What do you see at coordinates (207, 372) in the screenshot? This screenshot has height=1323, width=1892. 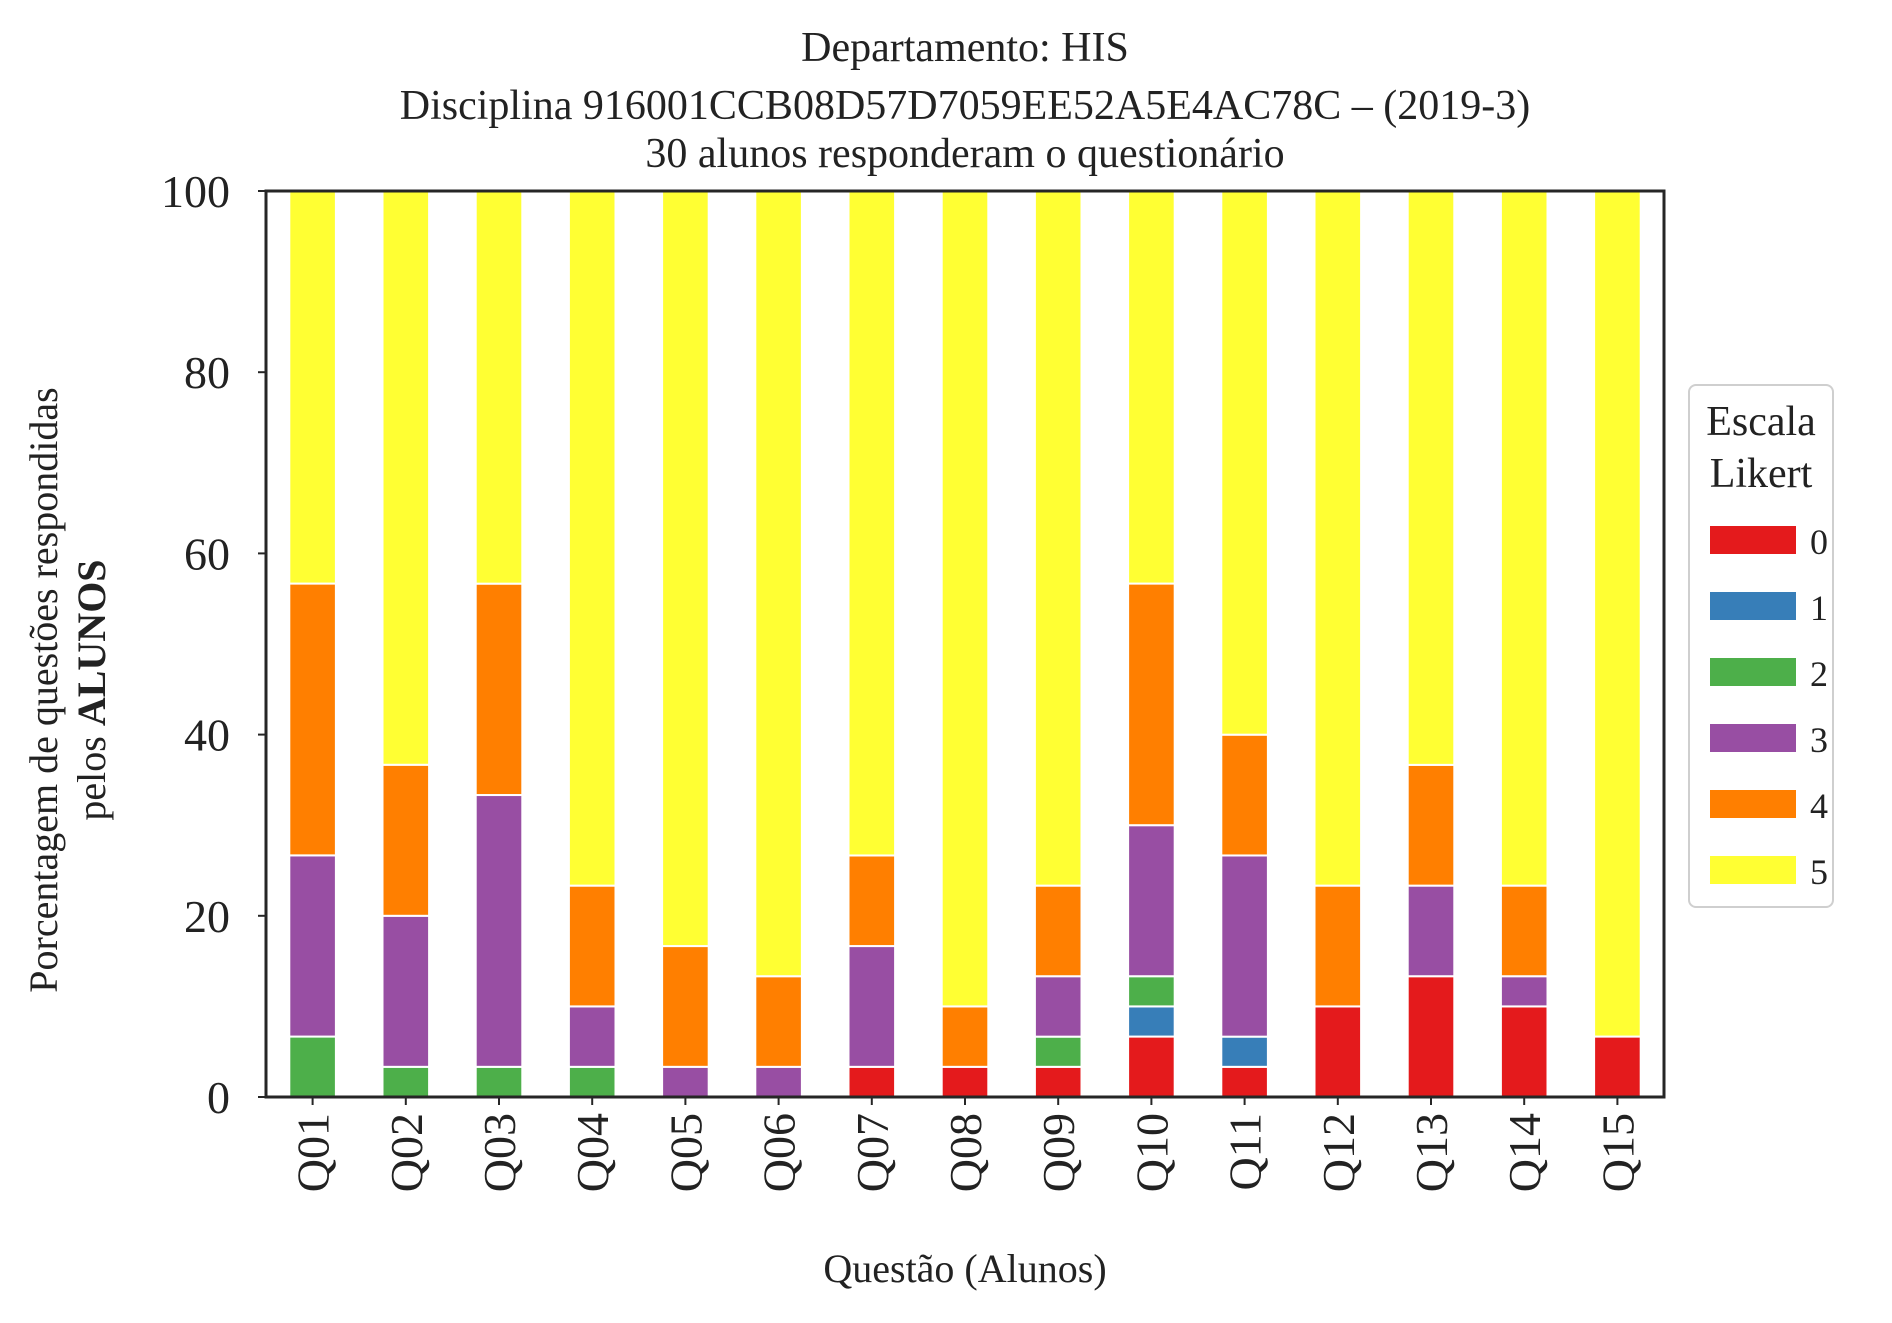 I see `y-tick-label-80: 80` at bounding box center [207, 372].